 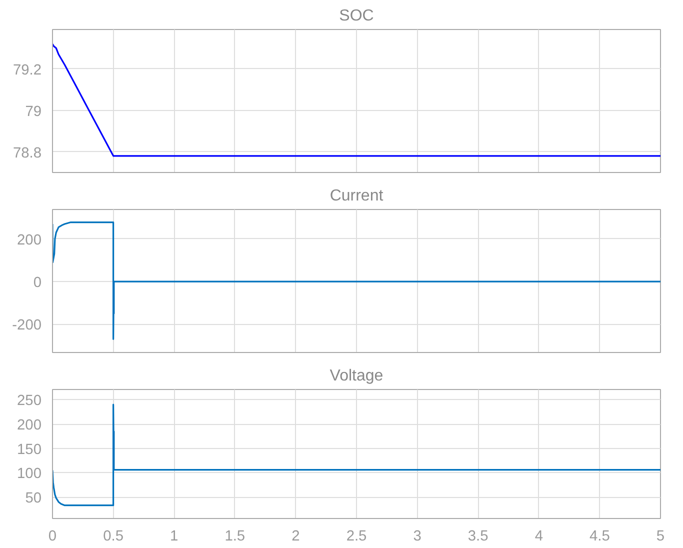 I want to click on chart-title: Current, so click(x=357, y=196).